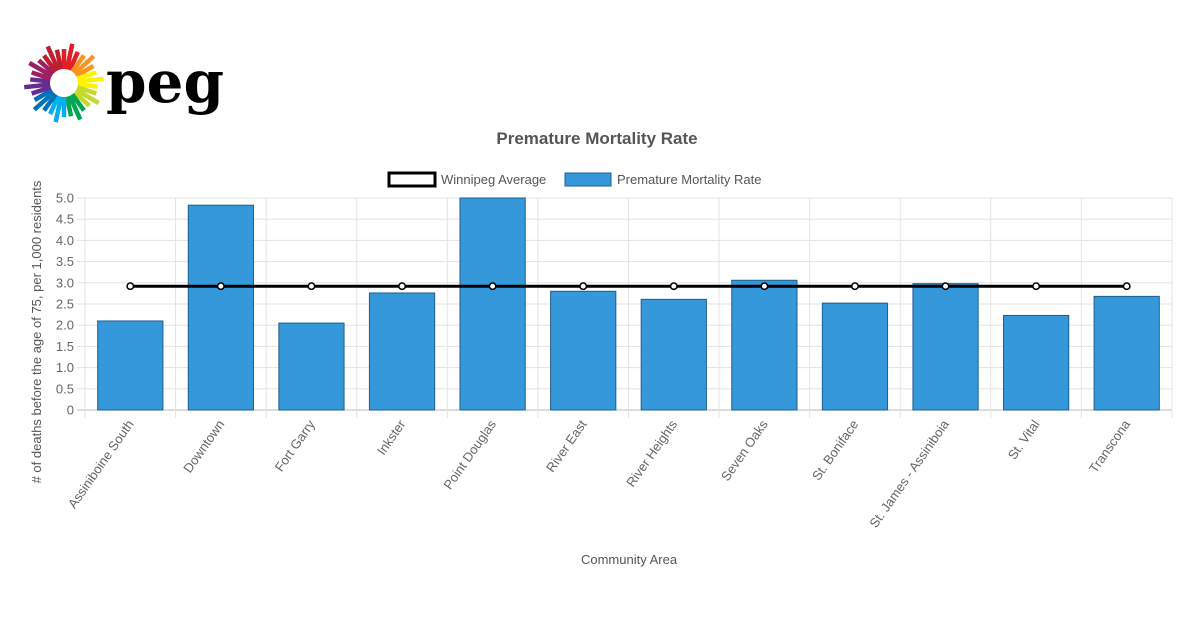 Image resolution: width=1200 pixels, height=630 pixels. I want to click on bar-assiniboine-south, so click(130, 365).